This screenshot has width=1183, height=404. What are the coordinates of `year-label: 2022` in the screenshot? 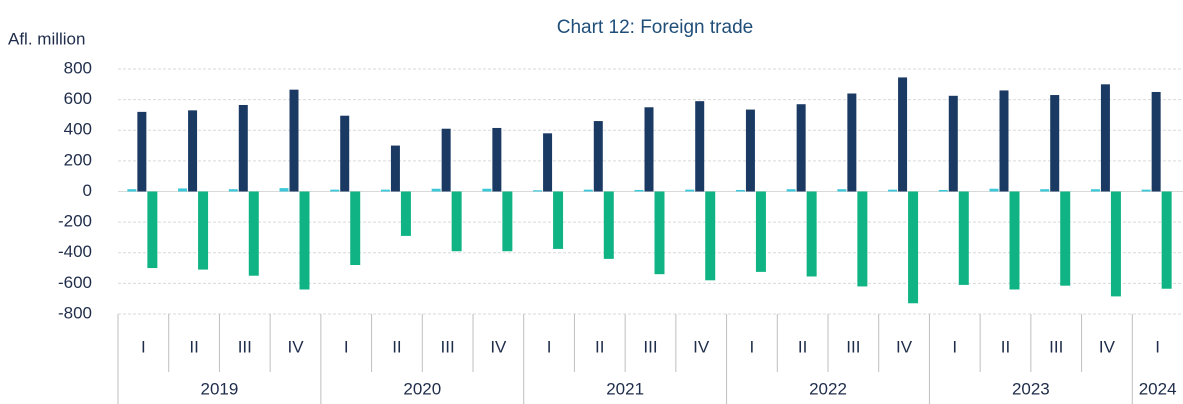 It's located at (828, 388).